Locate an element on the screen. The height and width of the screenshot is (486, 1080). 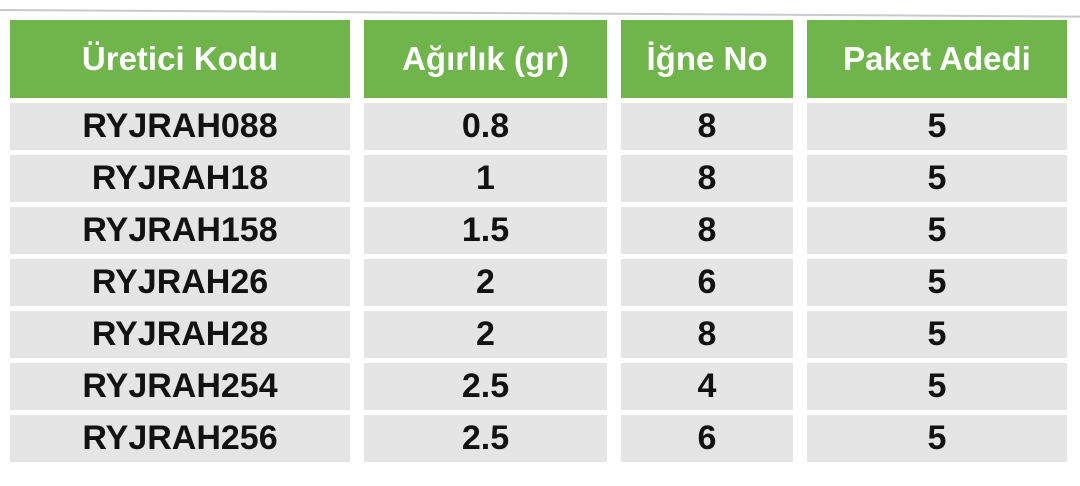
cell-code: RYJRAH18 is located at coordinates (180, 178).